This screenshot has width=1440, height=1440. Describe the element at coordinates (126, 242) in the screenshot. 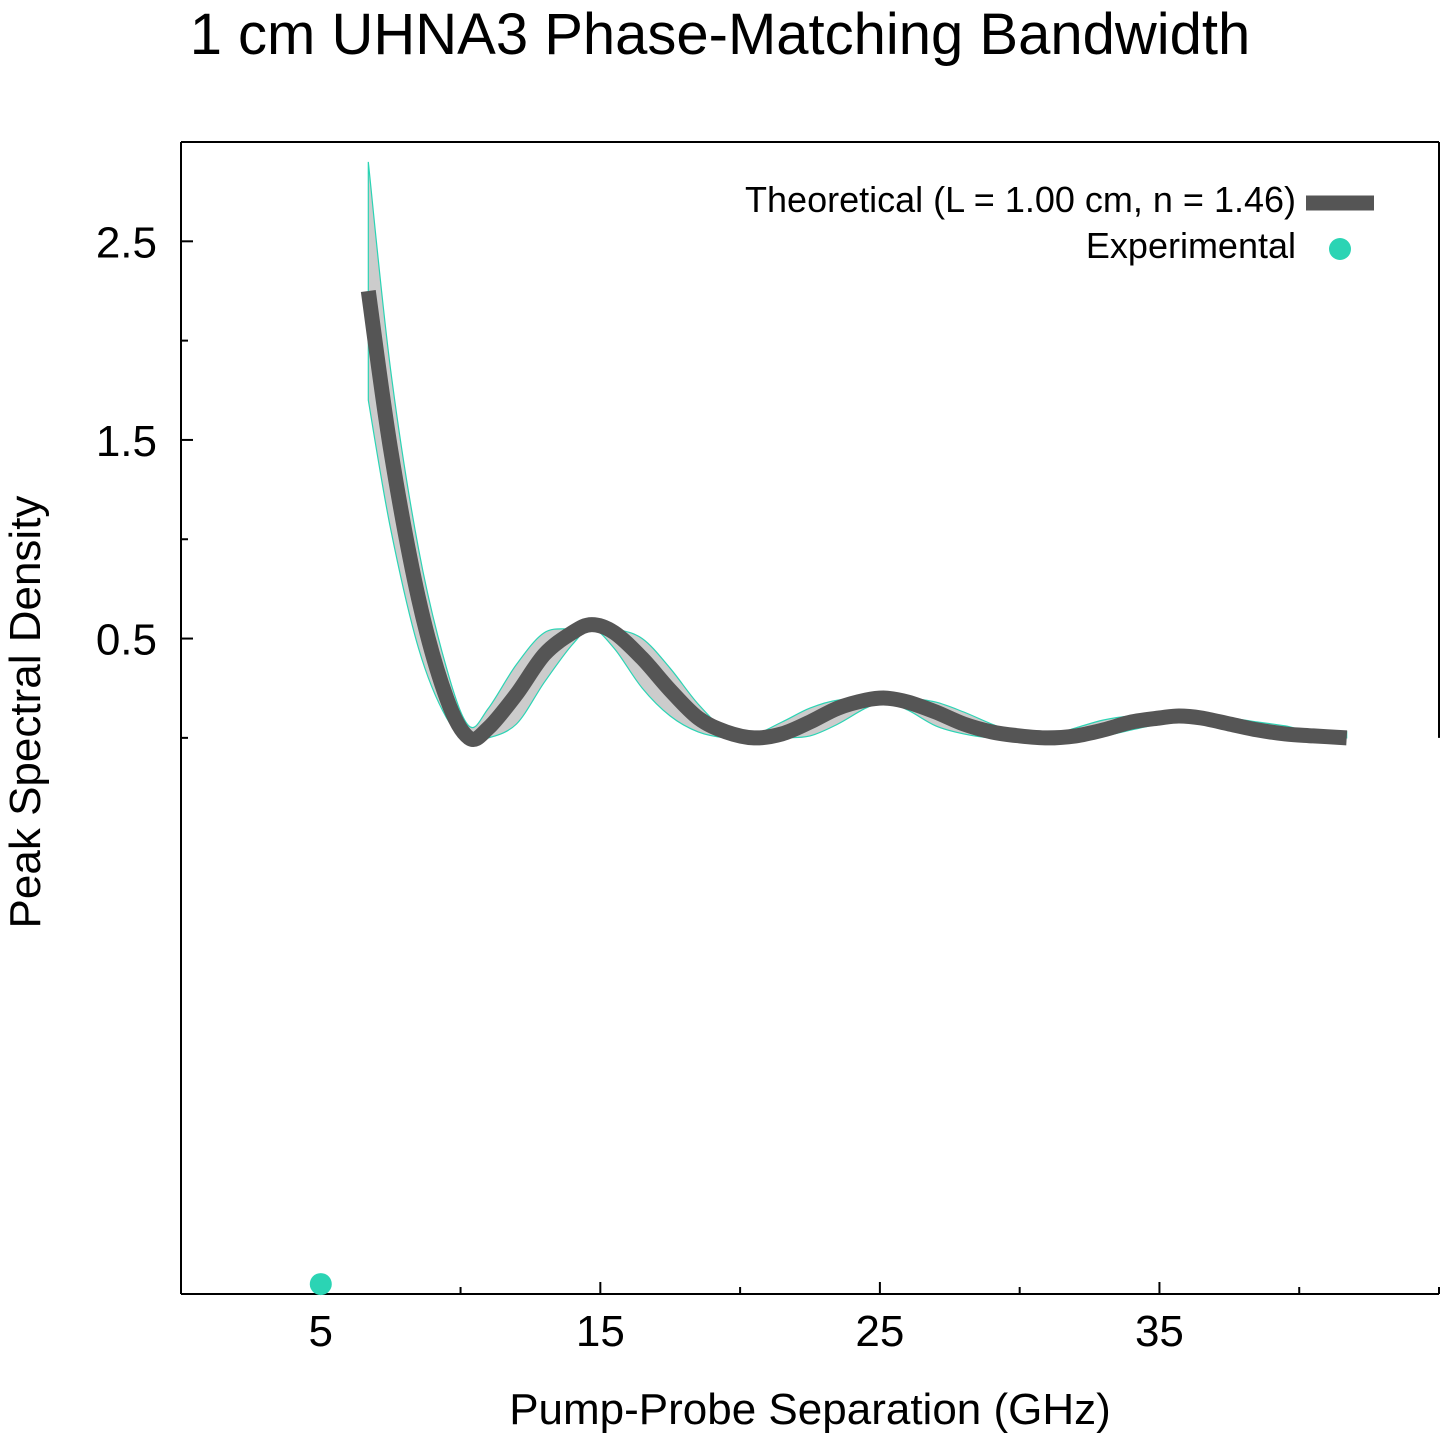

I see `y-tick-label: 2.5` at that location.